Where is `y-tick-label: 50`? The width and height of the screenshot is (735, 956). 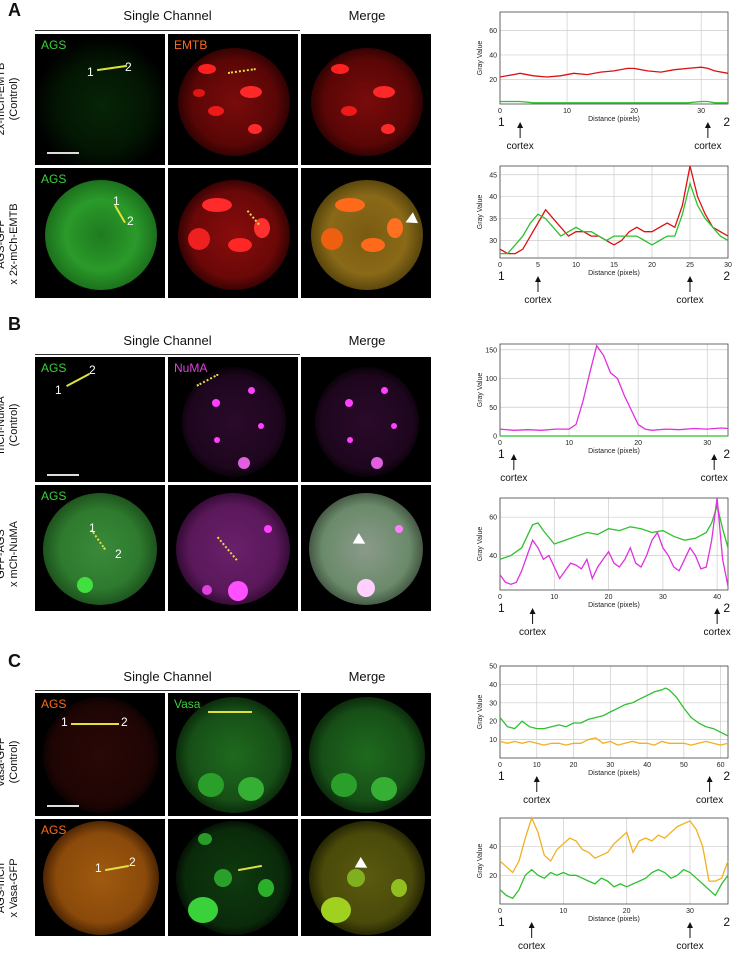
y-tick-label: 50 is located at coordinates (493, 667).